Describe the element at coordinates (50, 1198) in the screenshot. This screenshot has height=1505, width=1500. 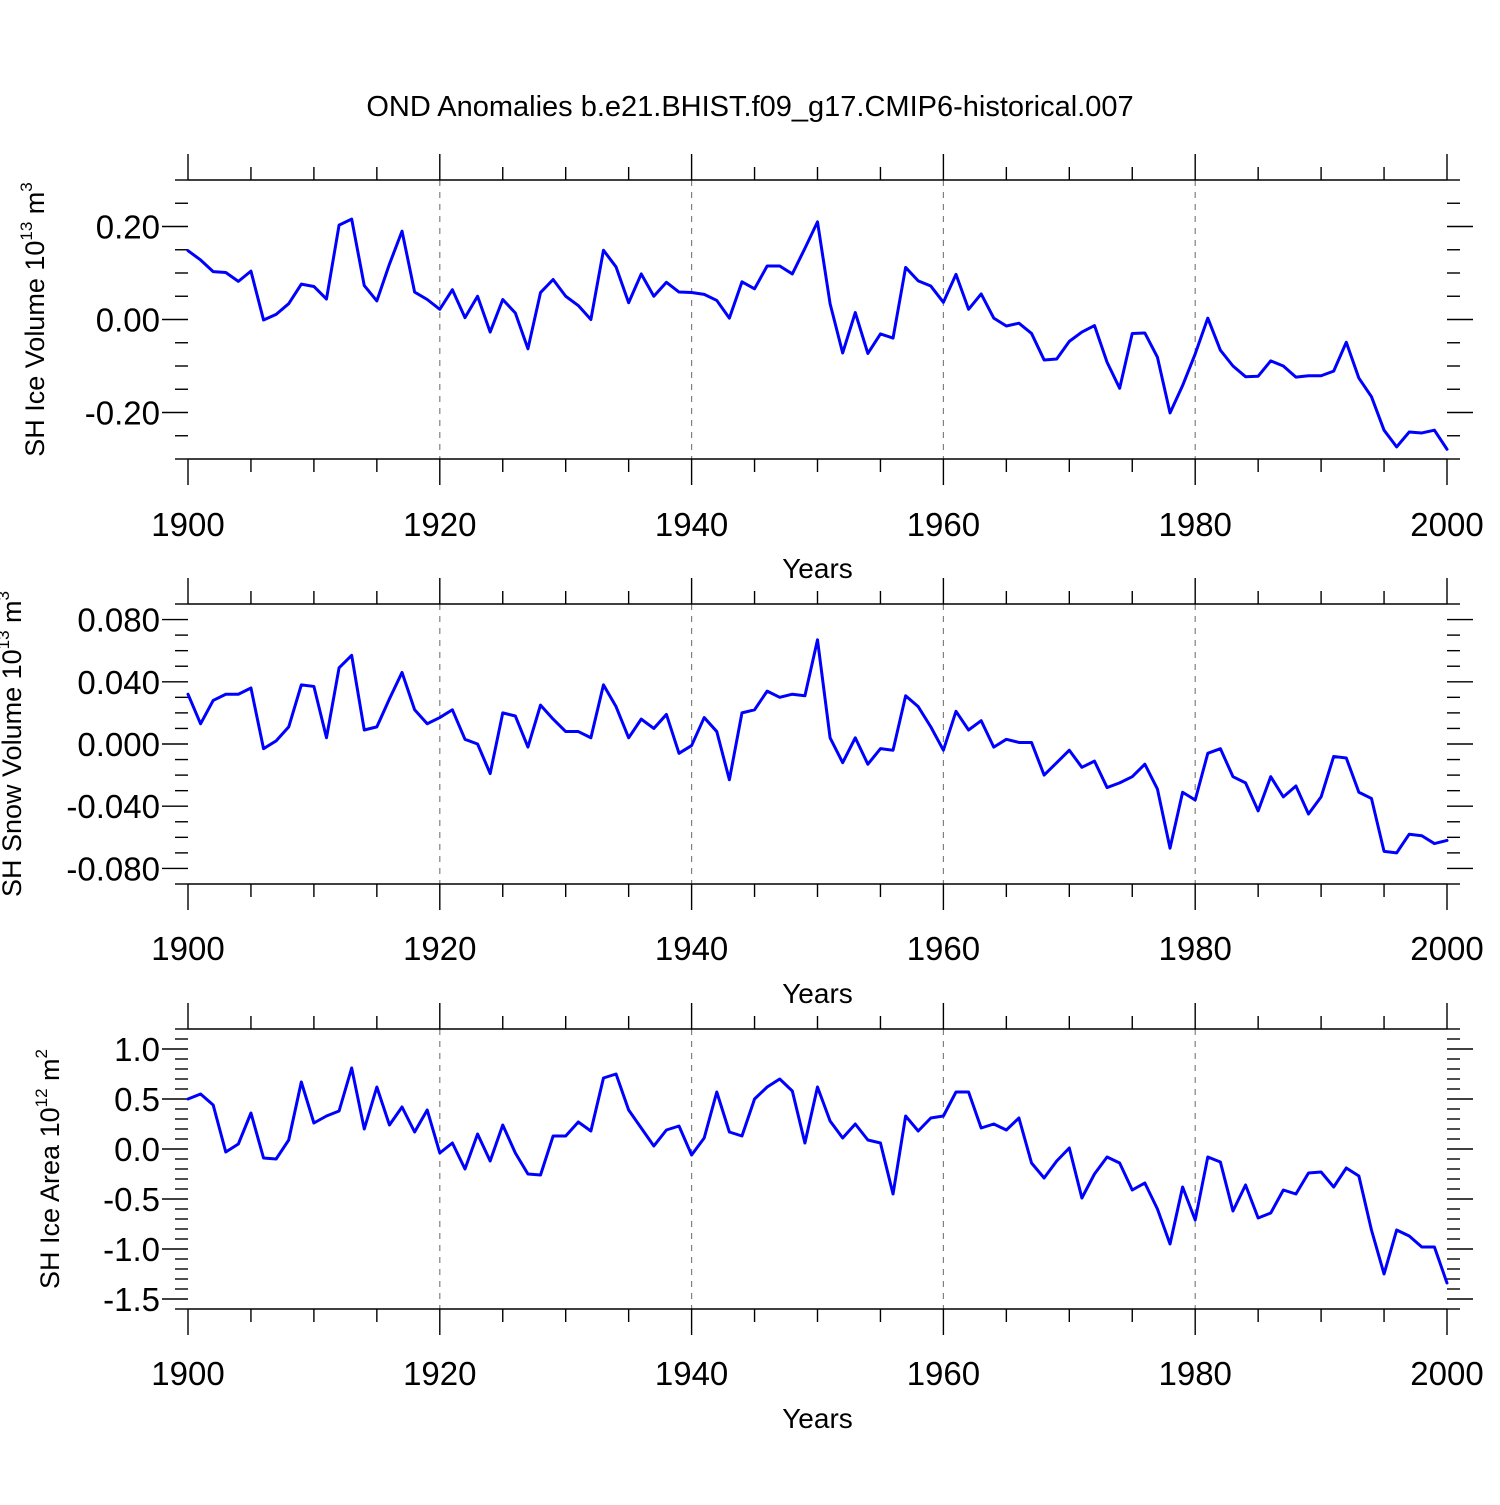
I see `y-axis-label-main: SH Ice Area 10` at that location.